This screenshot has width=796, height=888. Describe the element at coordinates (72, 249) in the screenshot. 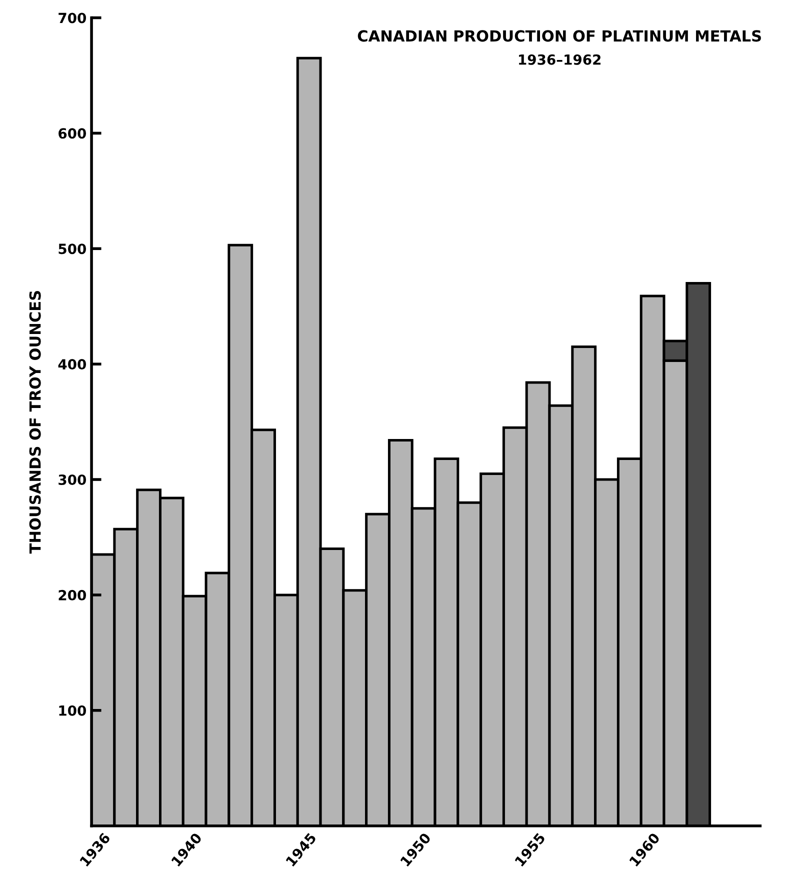

I see `y-tick-label: 500` at that location.